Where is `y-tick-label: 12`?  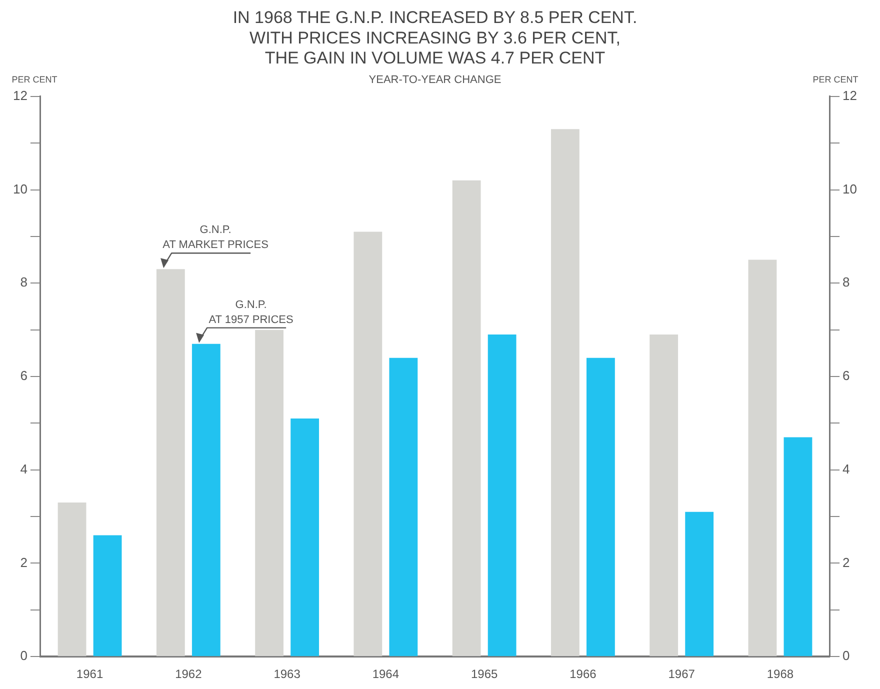 y-tick-label: 12 is located at coordinates (20, 95).